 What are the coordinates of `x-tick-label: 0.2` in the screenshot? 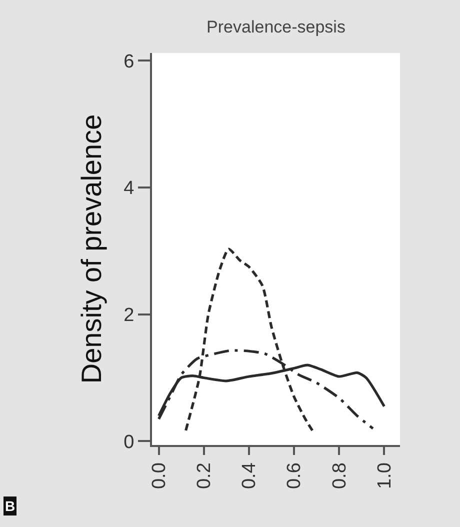 It's located at (205, 476).